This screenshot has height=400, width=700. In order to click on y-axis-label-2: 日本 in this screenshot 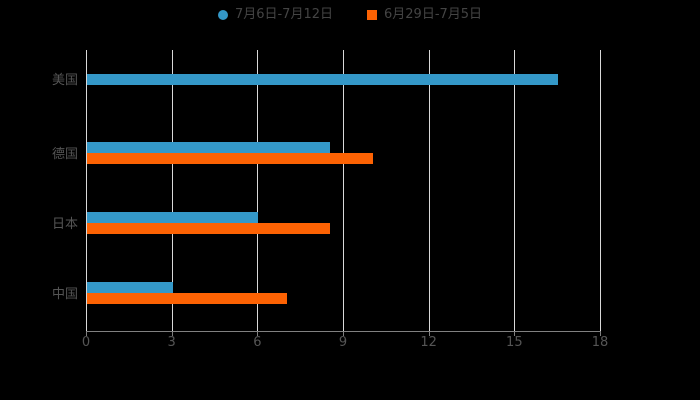, I will do `click(64, 224)`.